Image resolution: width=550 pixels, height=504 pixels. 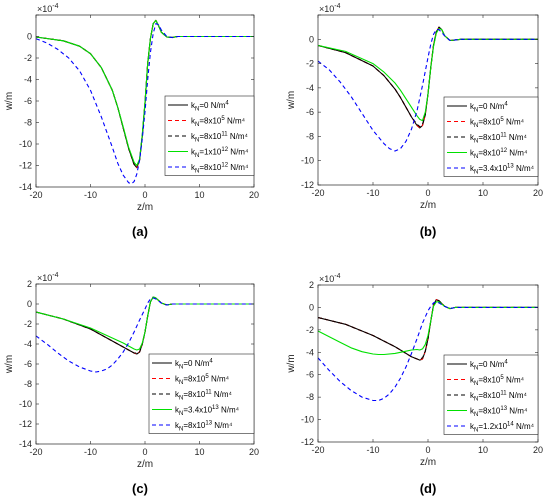 What do you see at coordinates (492, 426) in the screenshot?
I see `legend-mid: =1.2x10` at bounding box center [492, 426].